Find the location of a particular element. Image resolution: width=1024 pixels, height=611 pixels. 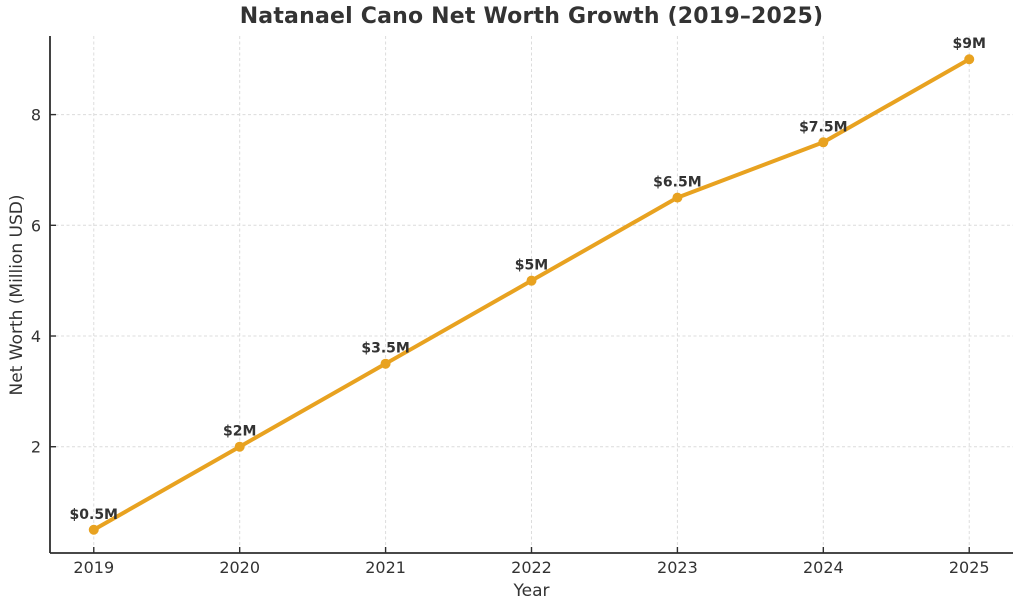

x-tick-label: 2024 is located at coordinates (823, 567).